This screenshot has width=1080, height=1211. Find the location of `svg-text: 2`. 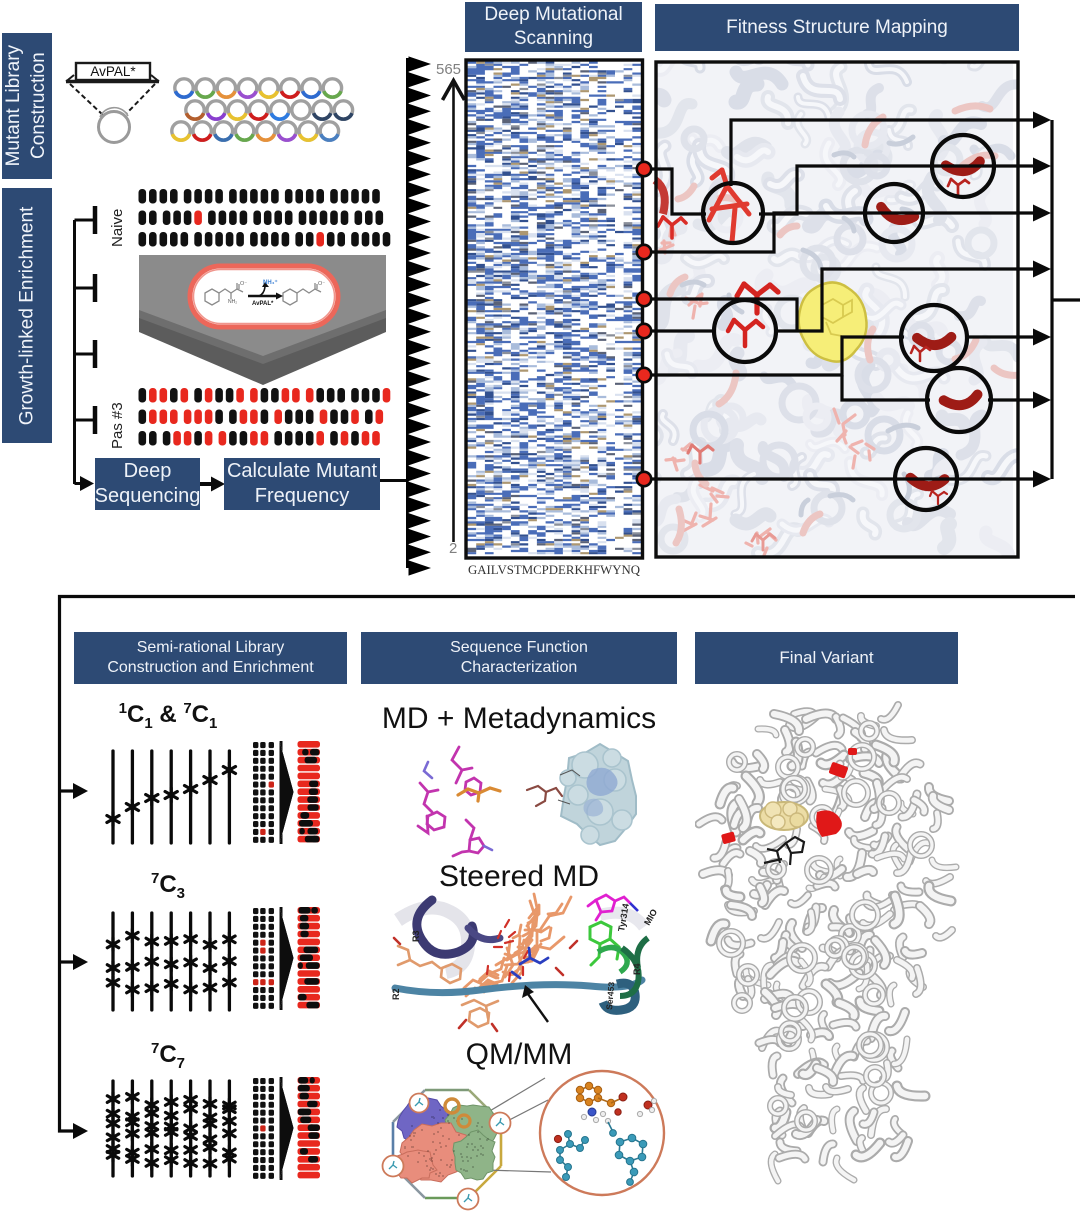

svg-text: 2 is located at coordinates (453, 548).